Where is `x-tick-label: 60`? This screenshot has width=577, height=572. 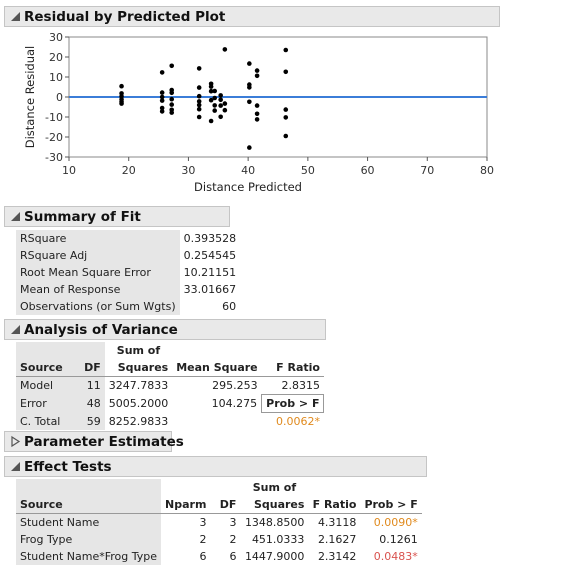
x-tick-label: 60 is located at coordinates (368, 170).